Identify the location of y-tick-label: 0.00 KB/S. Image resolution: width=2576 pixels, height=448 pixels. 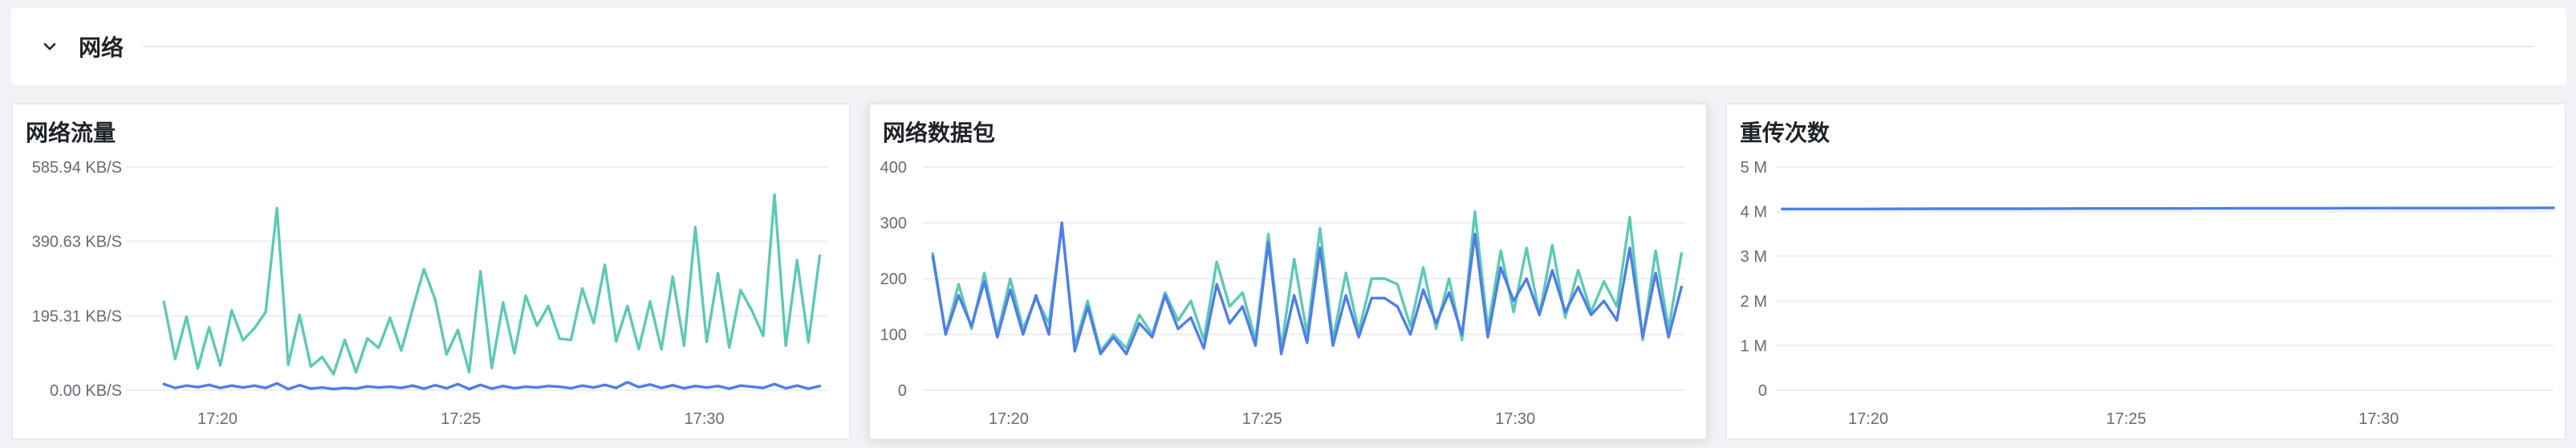
(86, 391).